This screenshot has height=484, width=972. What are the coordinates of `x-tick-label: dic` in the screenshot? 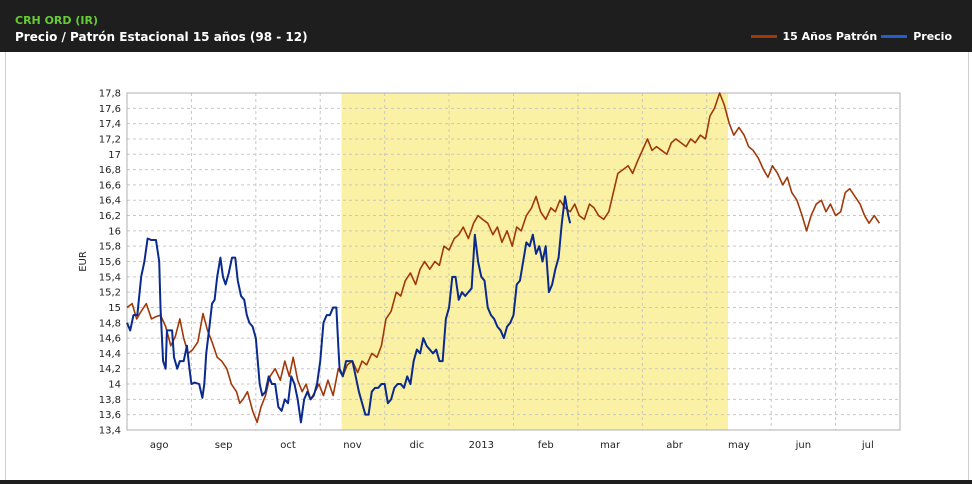 It's located at (417, 445).